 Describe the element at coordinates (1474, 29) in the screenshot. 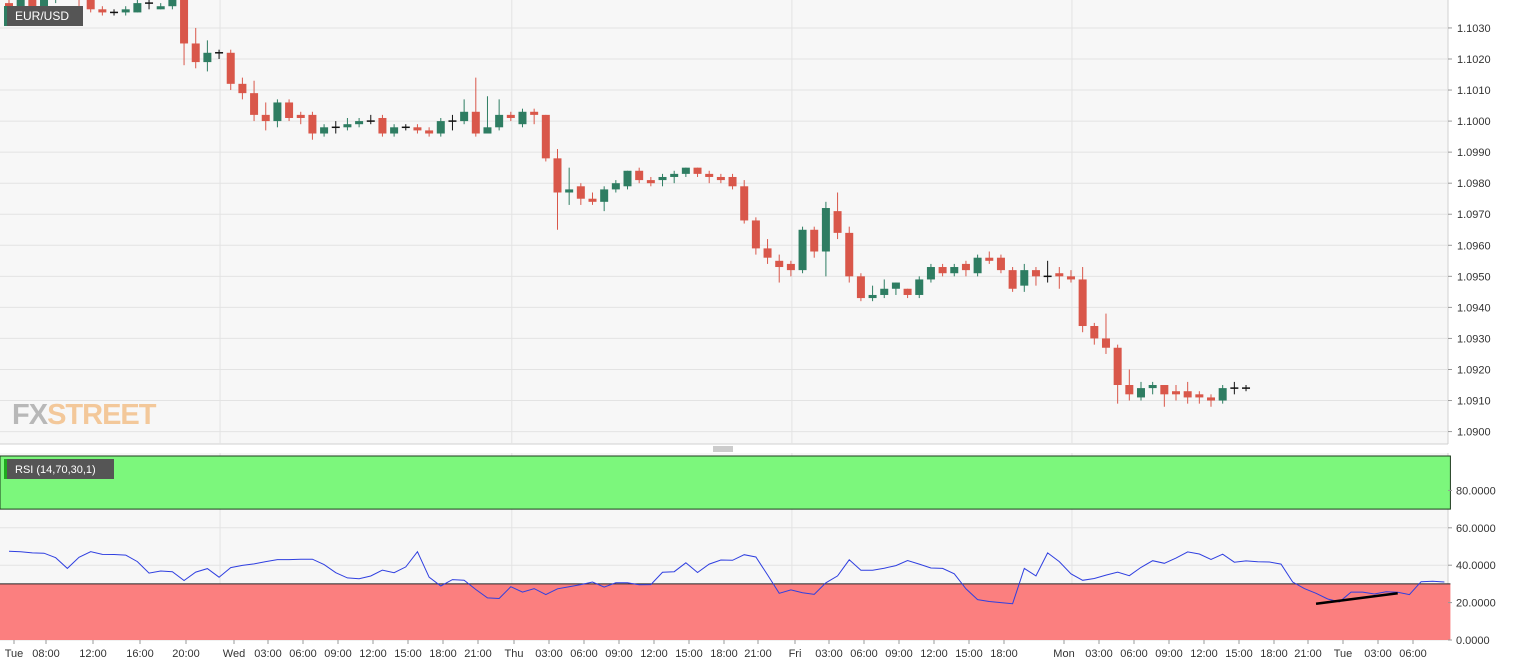

I see `price-tick-label: 1.1030` at that location.